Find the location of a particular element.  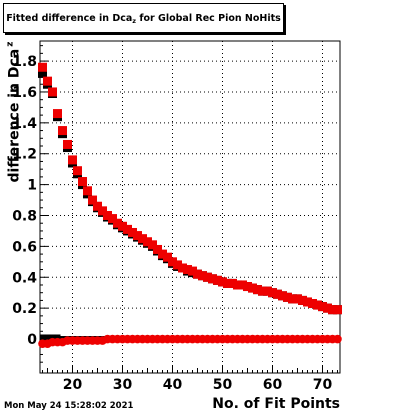

timestamp: Mon May 24 15:28:02 2021 is located at coordinates (69, 406).